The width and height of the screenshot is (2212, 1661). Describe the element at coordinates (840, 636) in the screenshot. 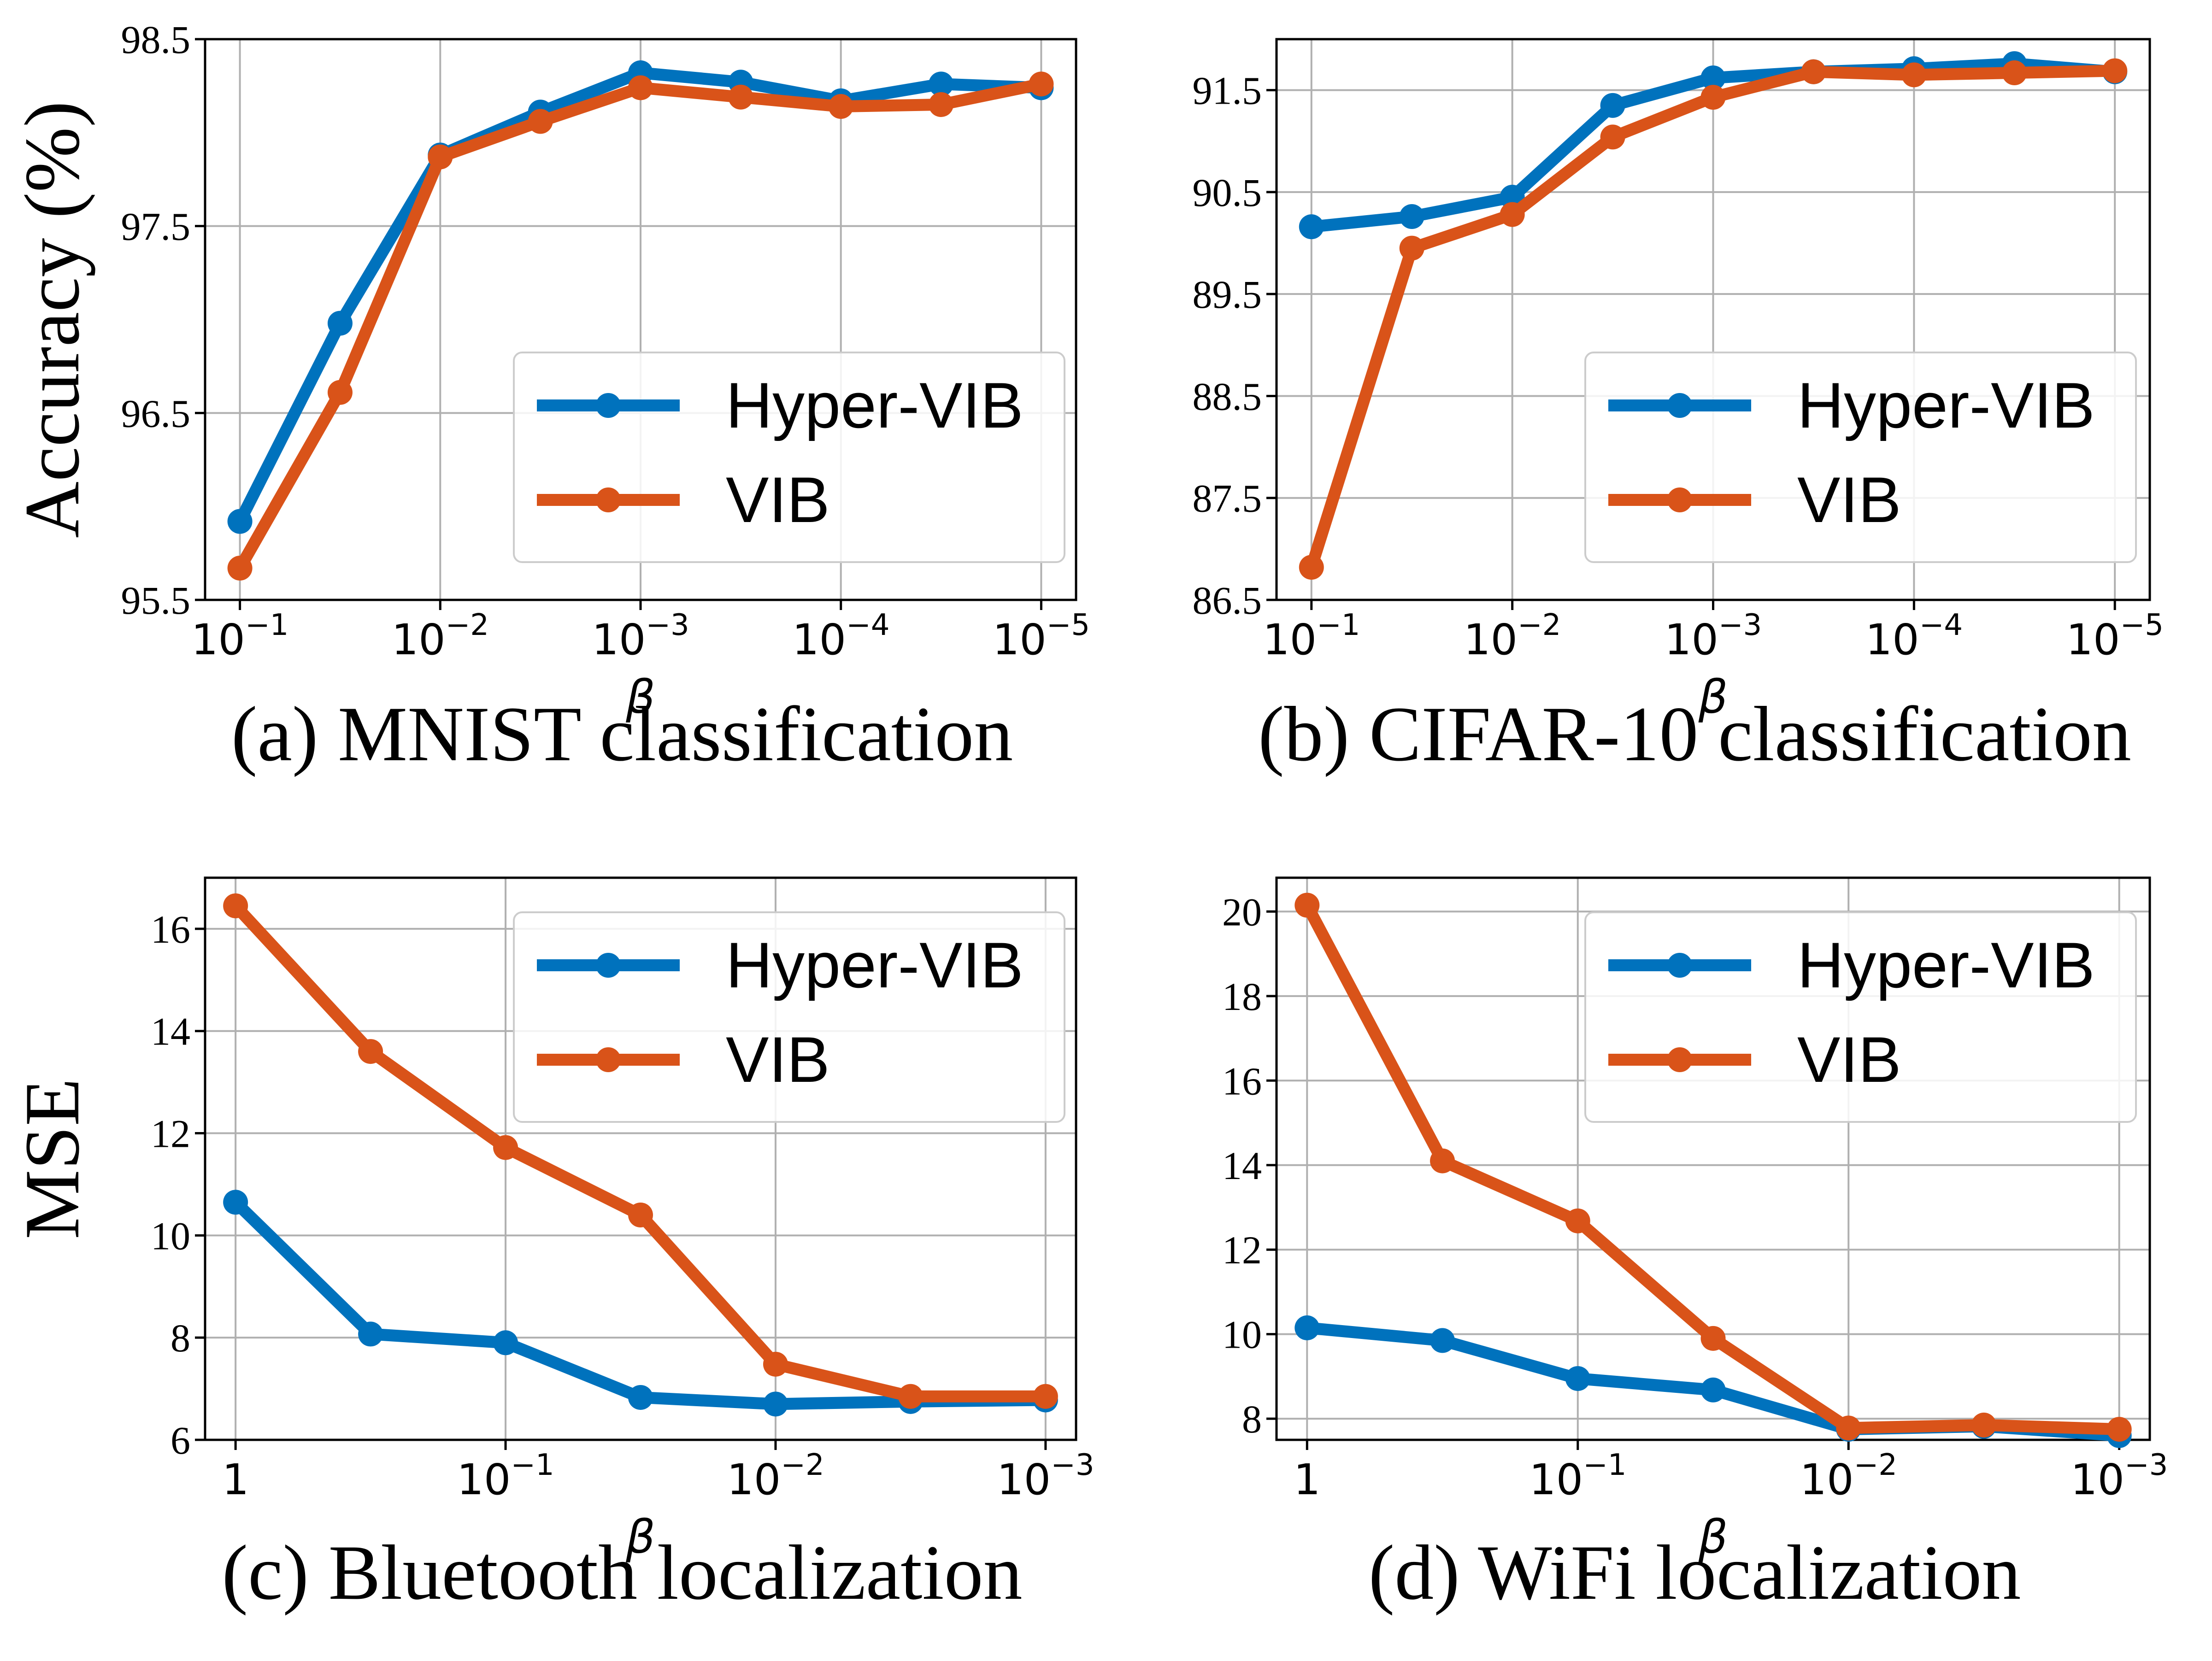

I see `x-tick-label: 10⁻⁴` at that location.